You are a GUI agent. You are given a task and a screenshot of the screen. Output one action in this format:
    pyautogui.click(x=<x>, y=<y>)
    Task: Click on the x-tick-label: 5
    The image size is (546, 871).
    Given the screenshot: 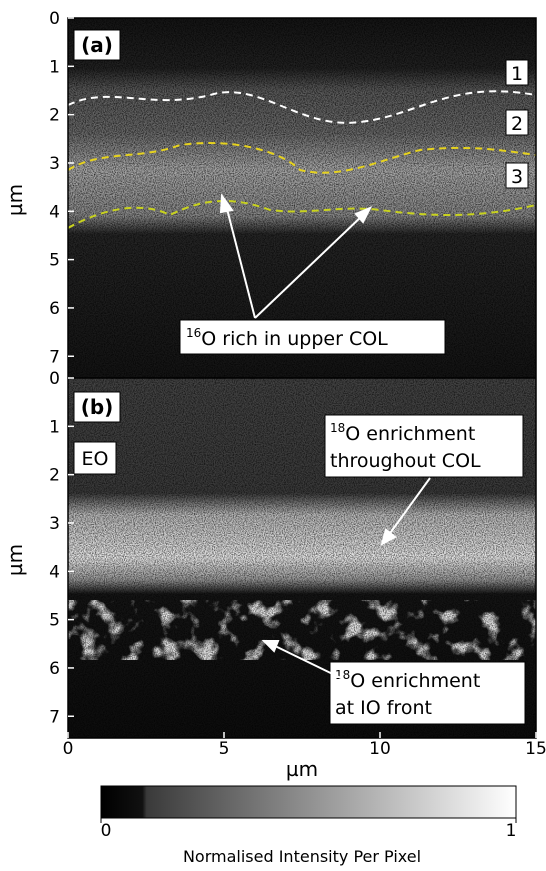 What is the action you would take?
    pyautogui.click(x=224, y=749)
    